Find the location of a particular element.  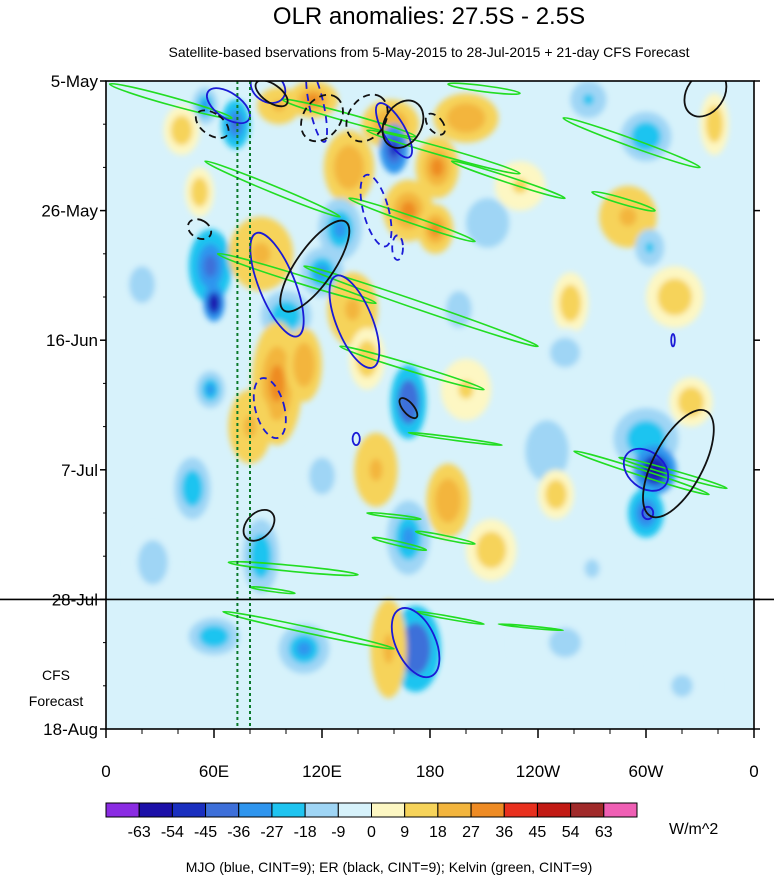

colorbar-level-label: -63 is located at coordinates (139, 832).